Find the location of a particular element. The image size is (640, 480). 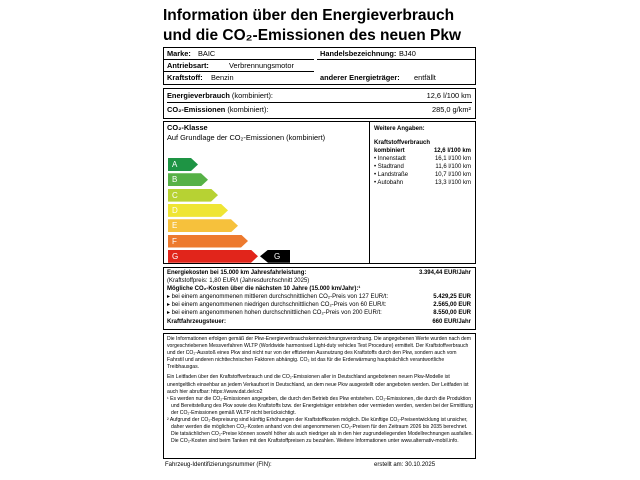

label: Kraftstoff: is located at coordinates (185, 77).